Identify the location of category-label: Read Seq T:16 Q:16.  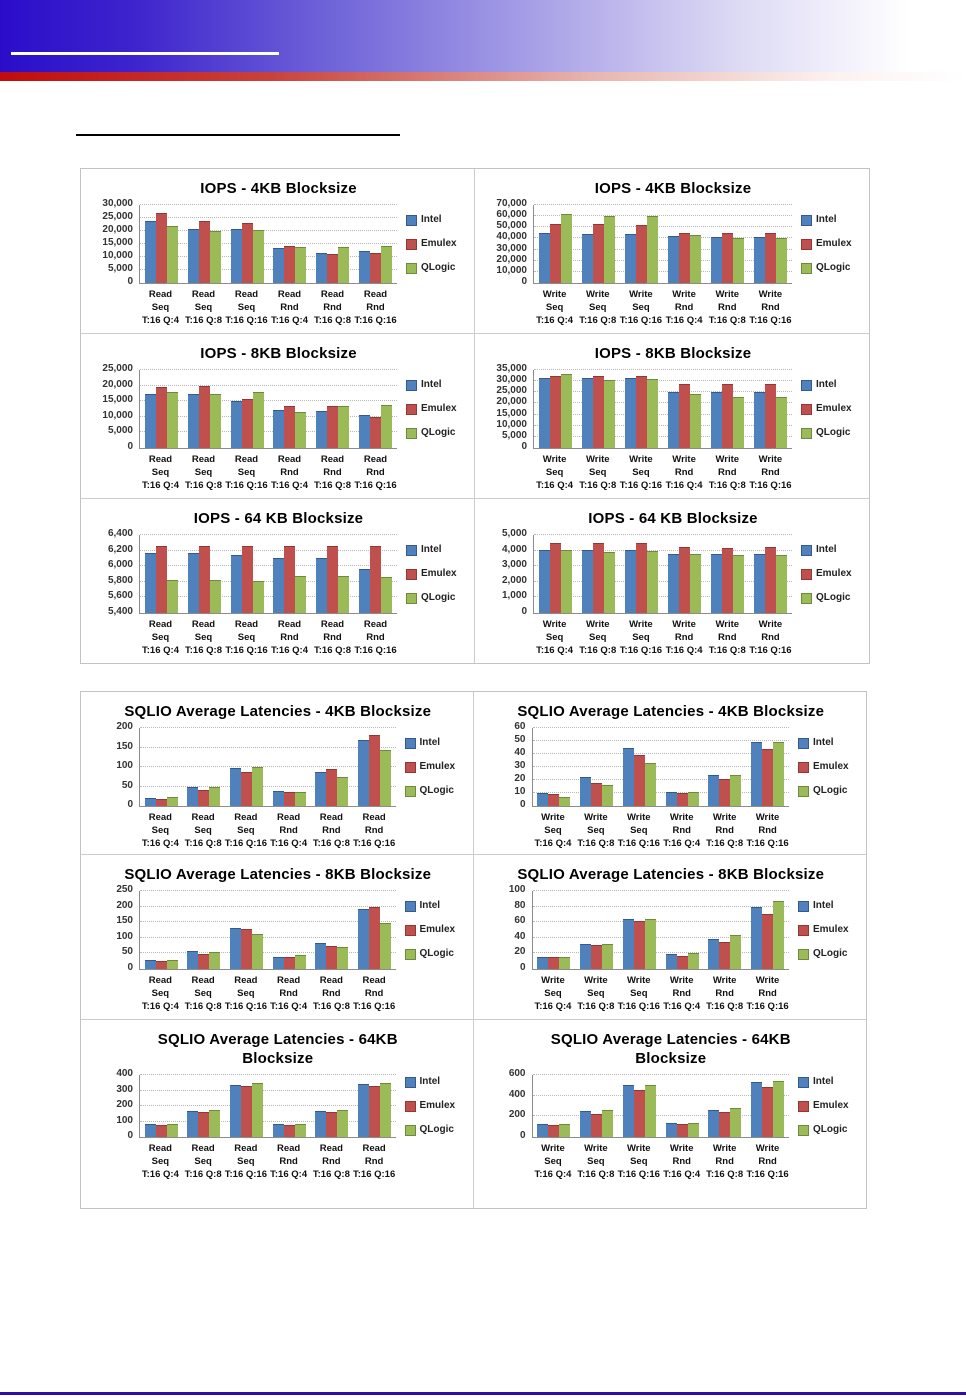
(245, 1161).